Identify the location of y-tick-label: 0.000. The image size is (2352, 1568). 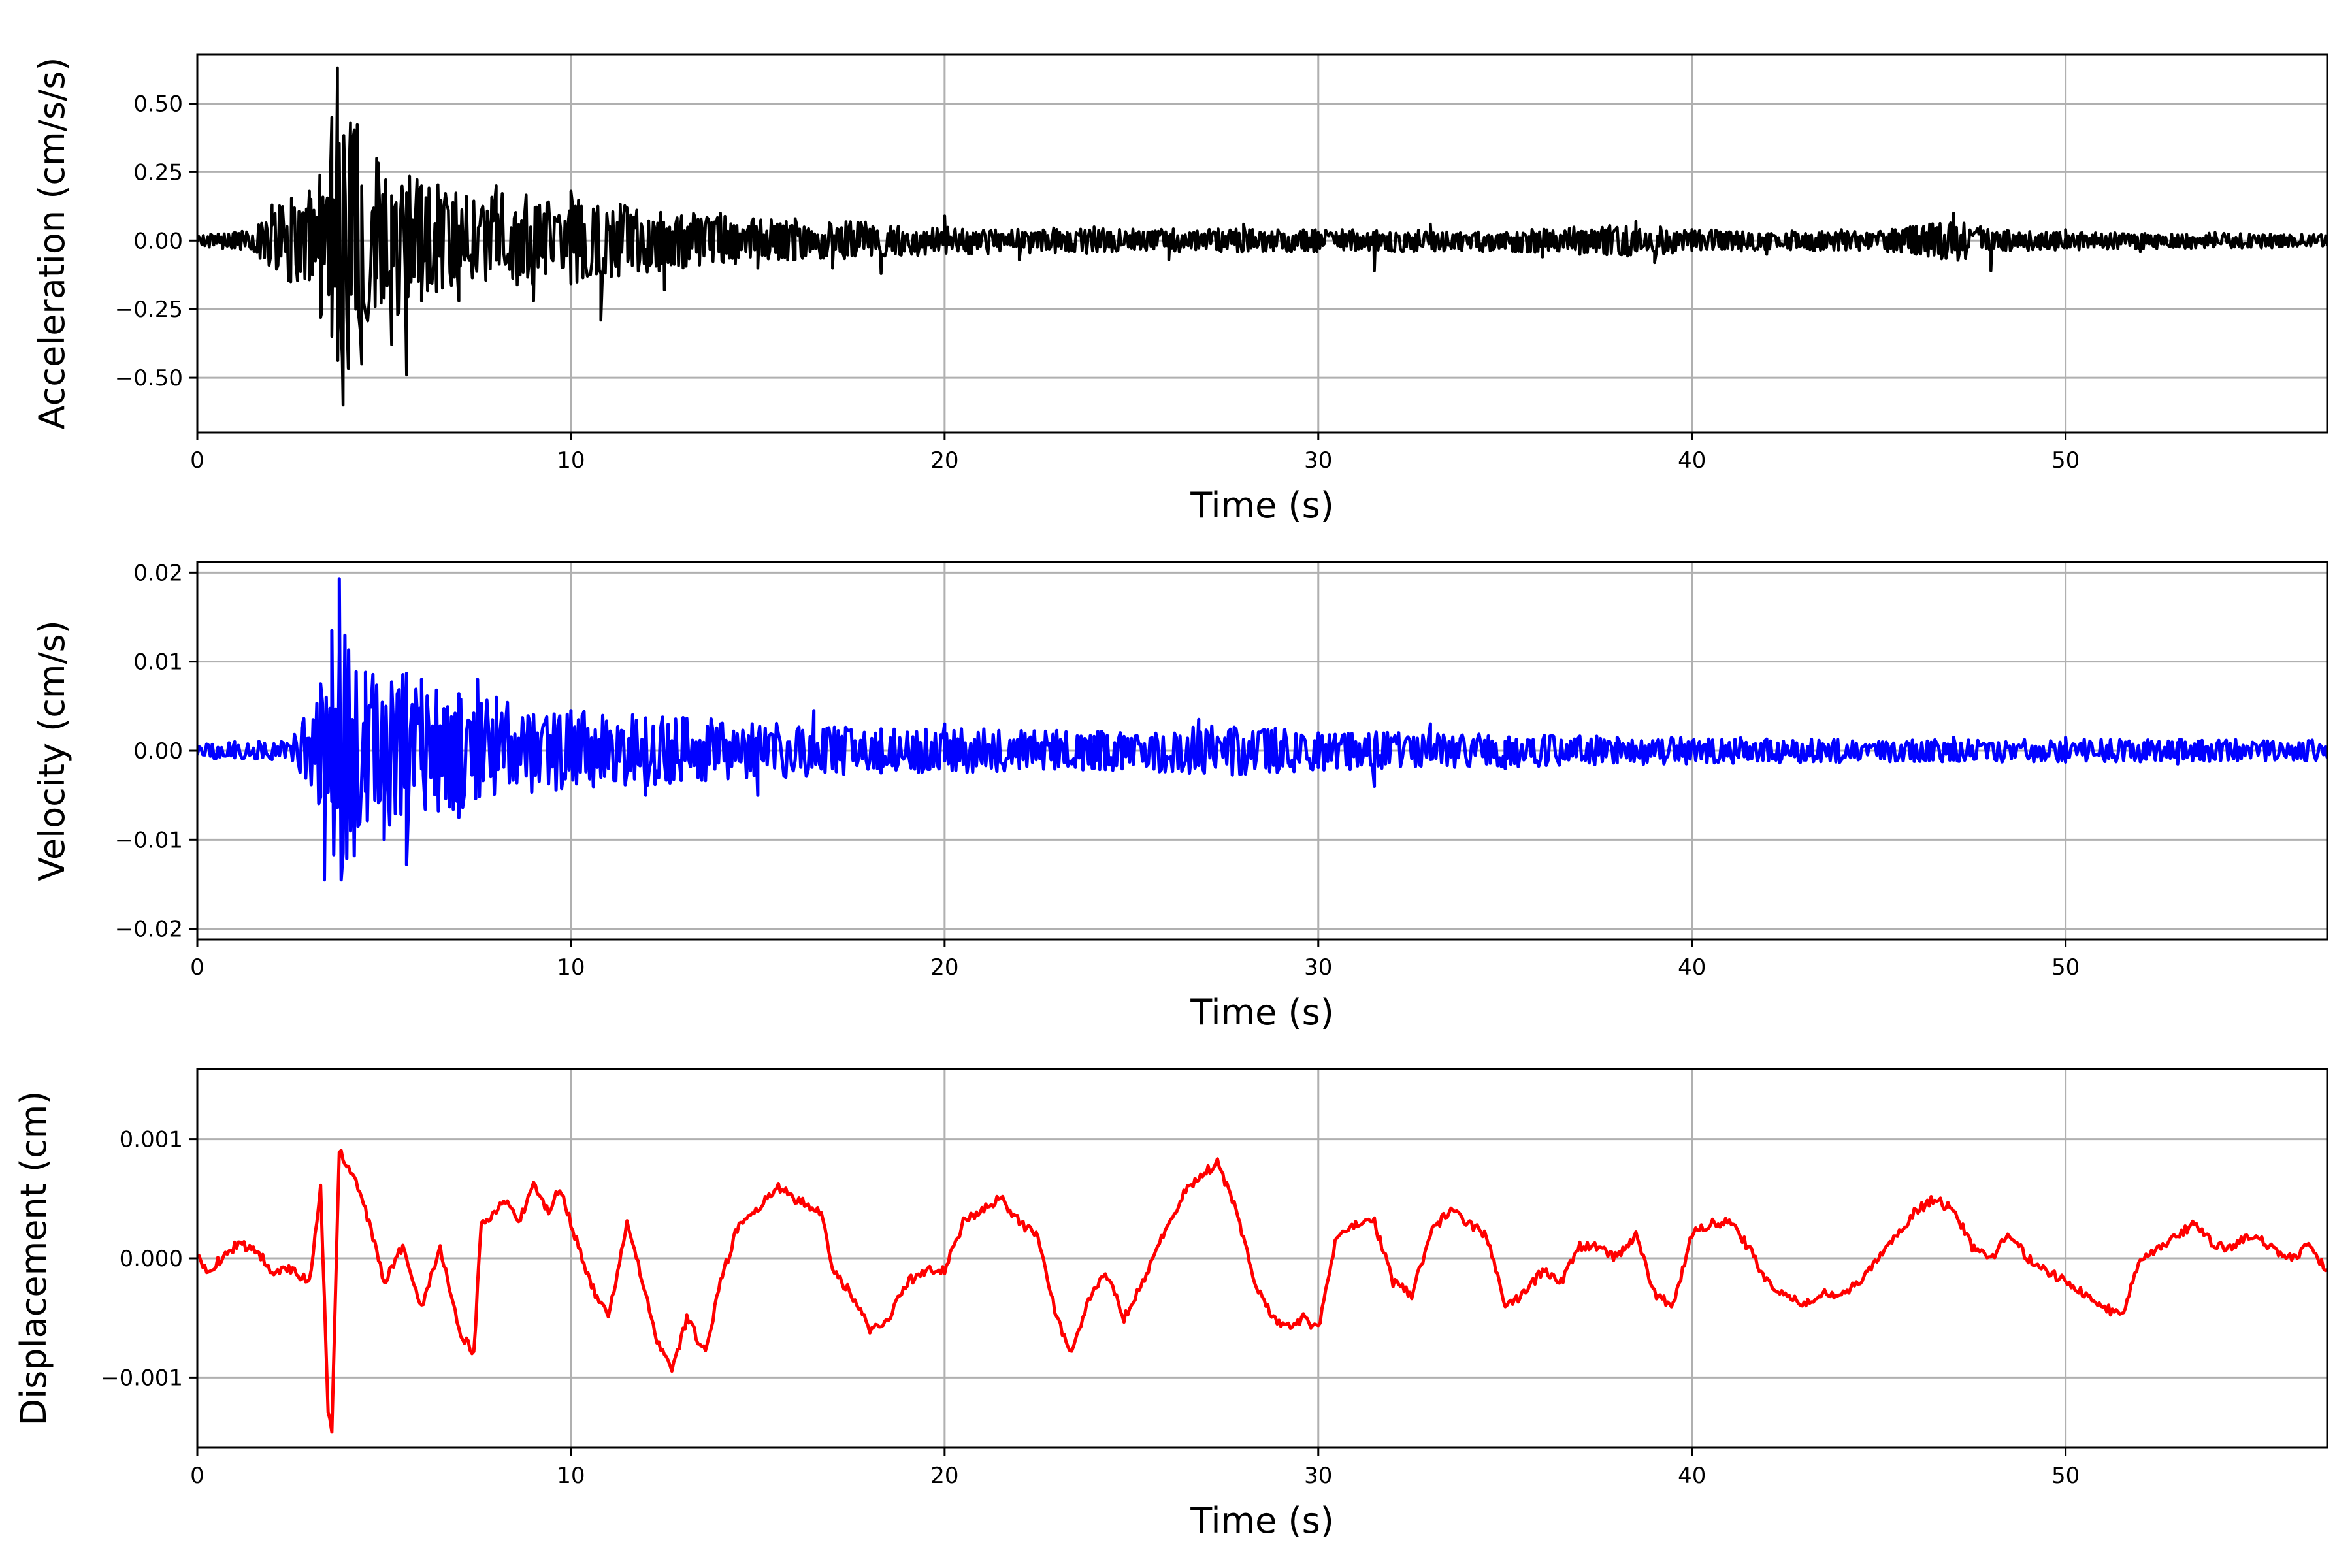
(151, 1259).